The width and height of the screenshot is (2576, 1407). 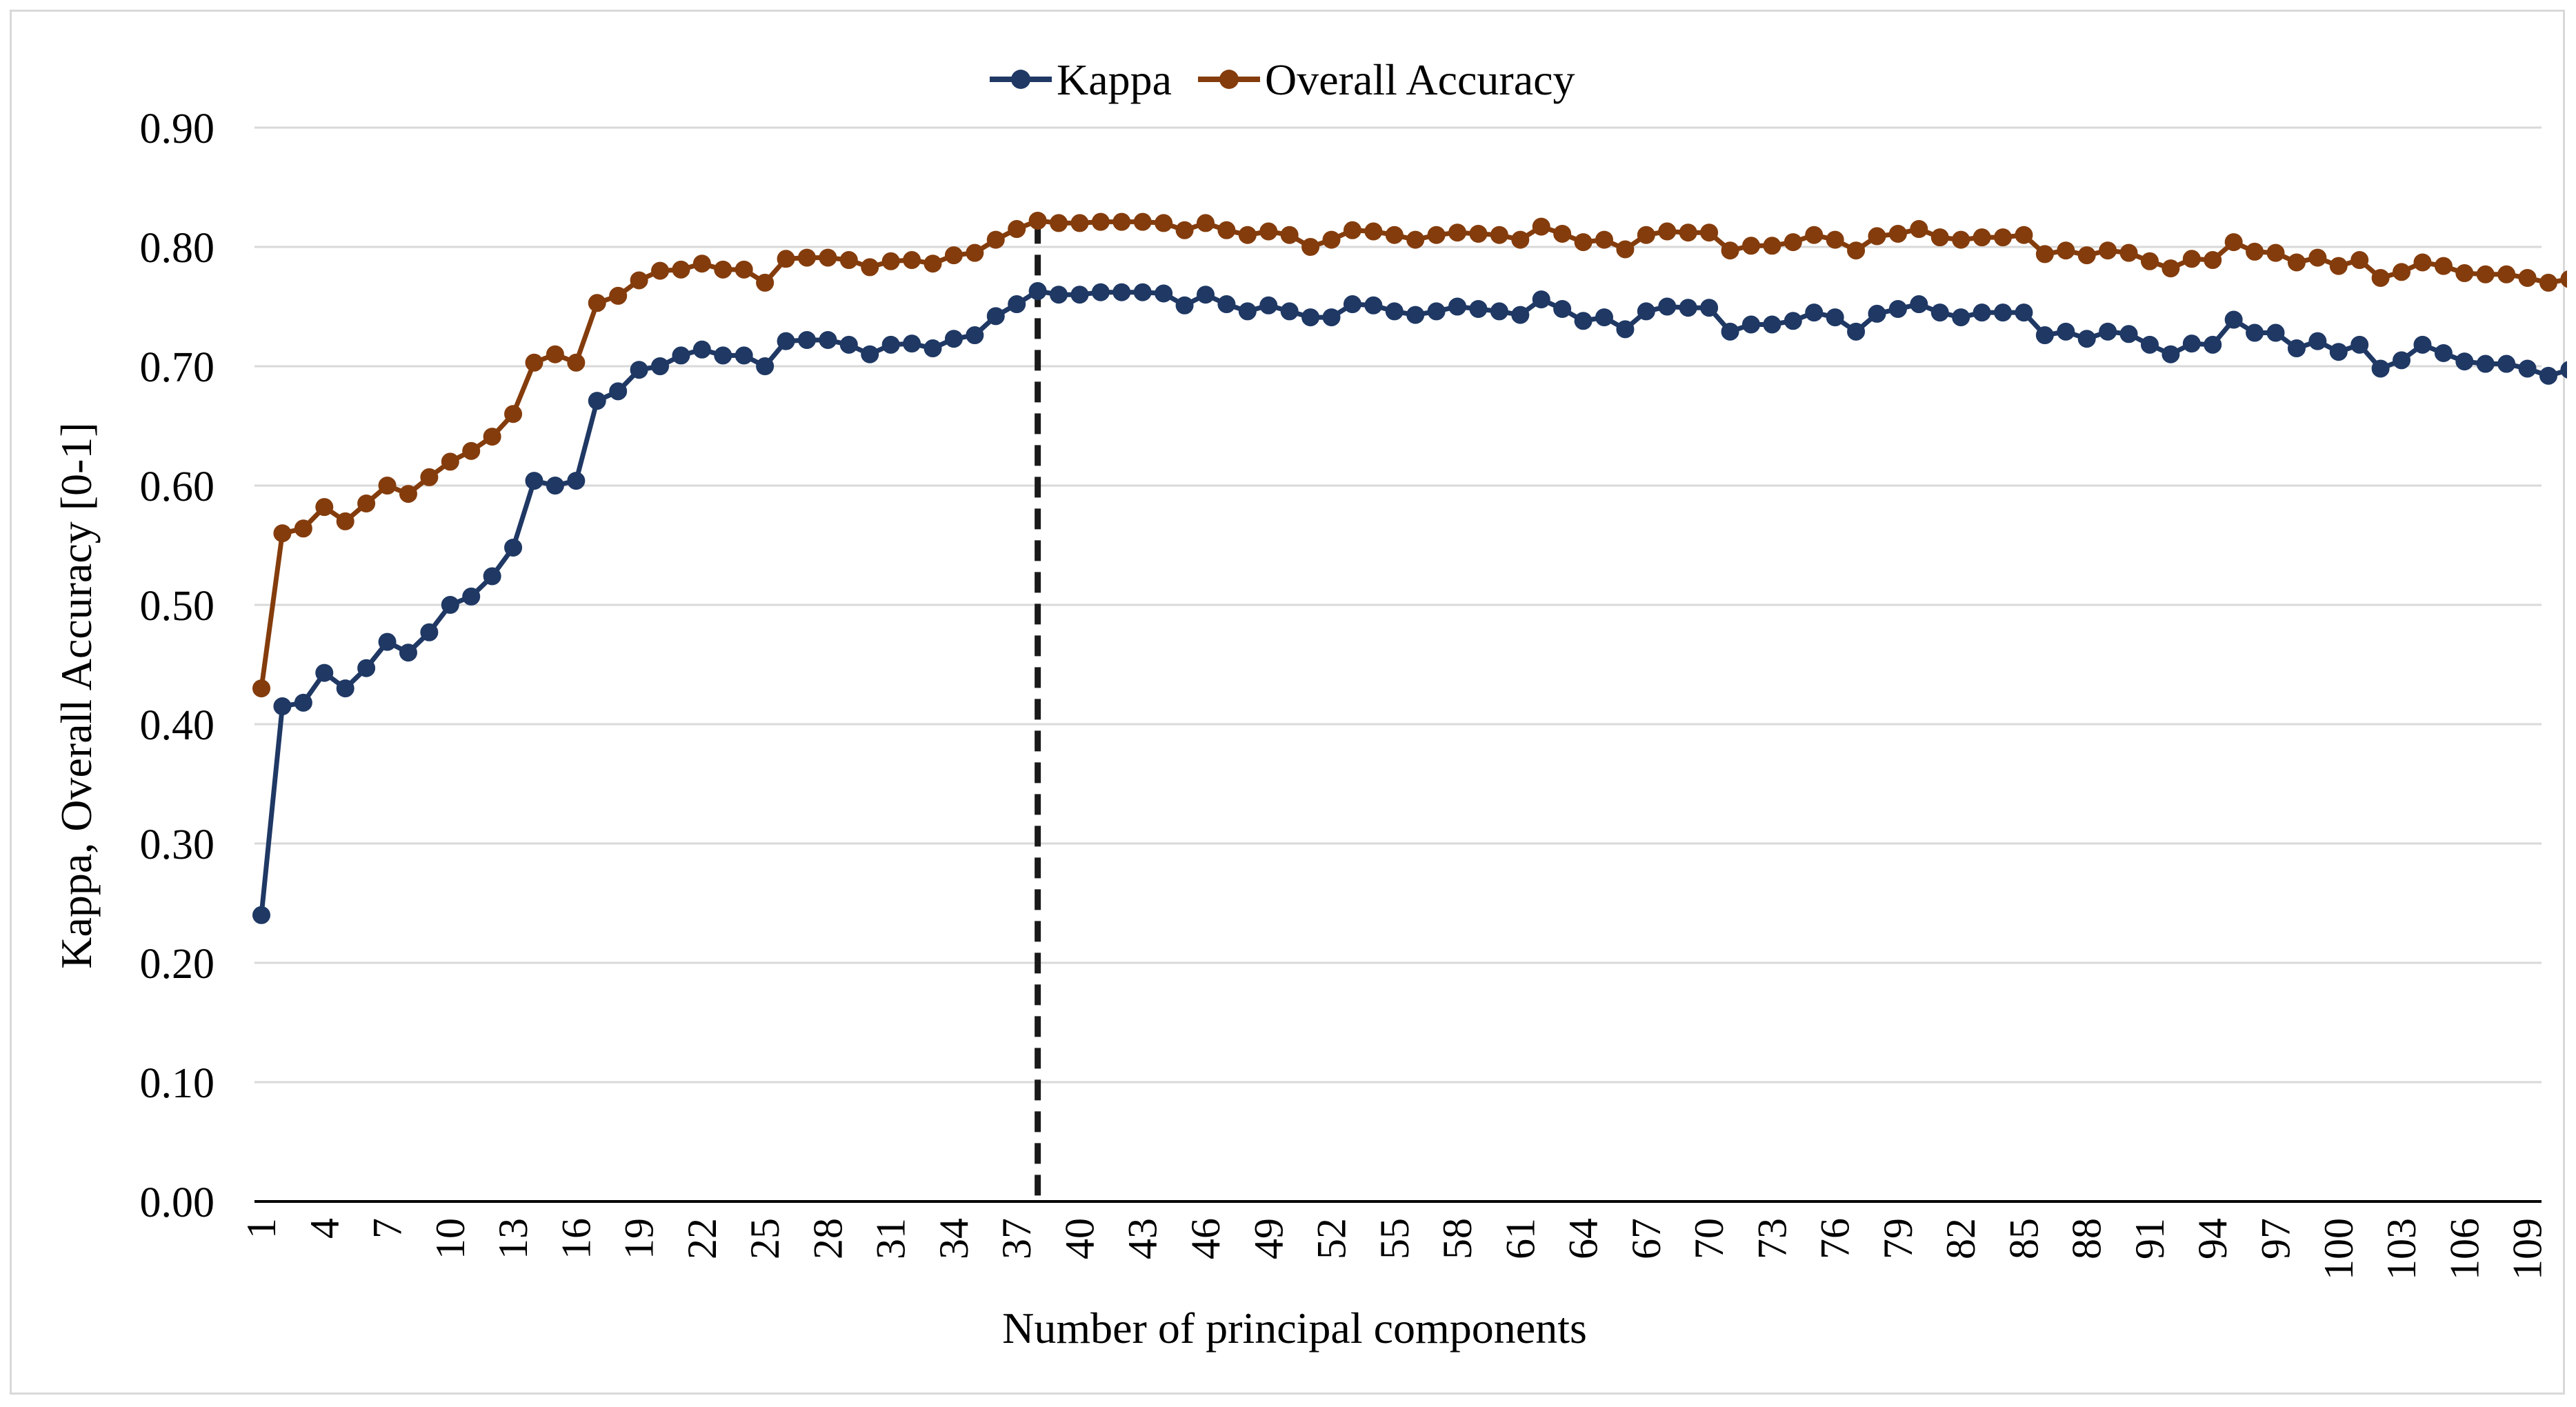 What do you see at coordinates (177, 725) in the screenshot?
I see `y-tick-label: 0.40` at bounding box center [177, 725].